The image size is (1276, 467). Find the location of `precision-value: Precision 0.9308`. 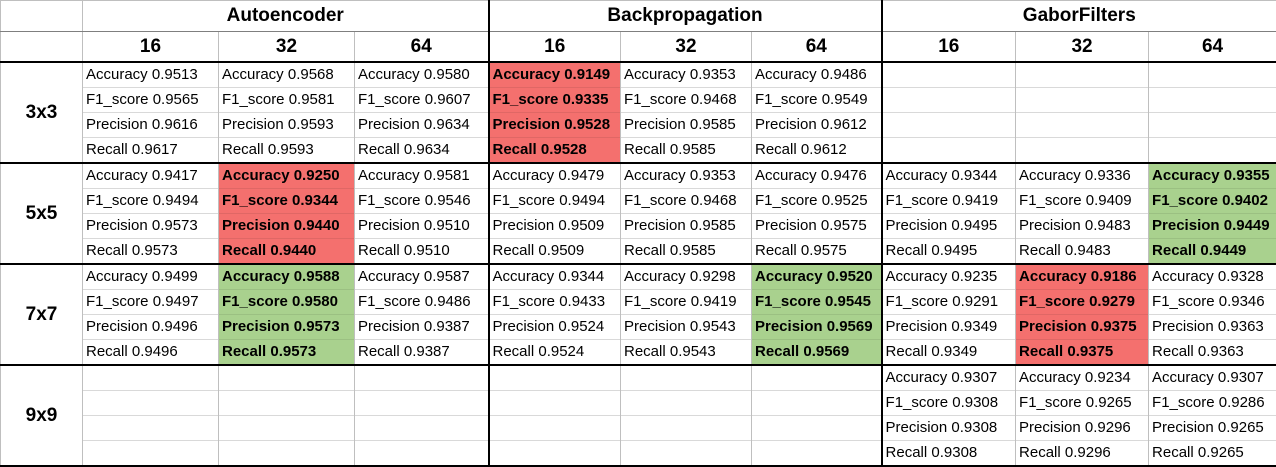

precision-value: Precision 0.9308 is located at coordinates (949, 428).